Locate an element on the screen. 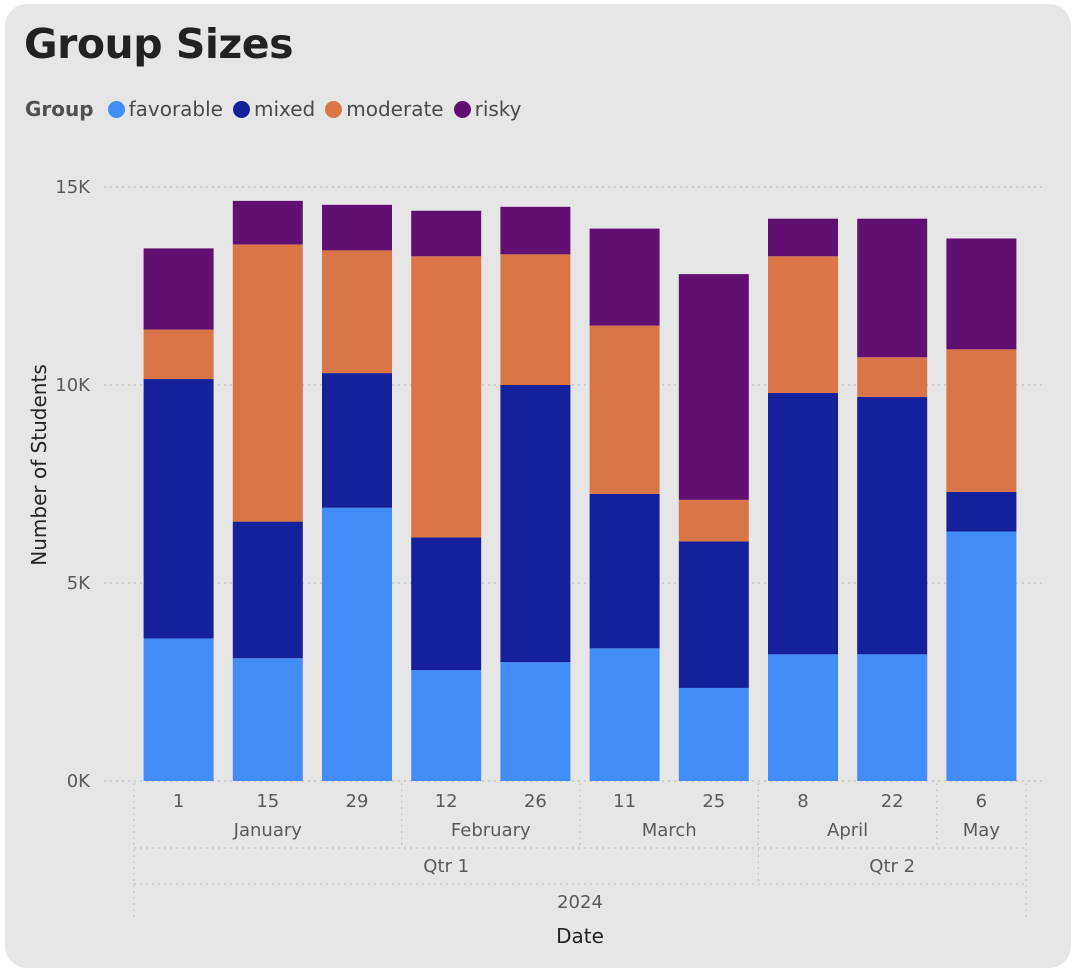 The image size is (1076, 978). x-tick-label-day: 15 is located at coordinates (267, 801).